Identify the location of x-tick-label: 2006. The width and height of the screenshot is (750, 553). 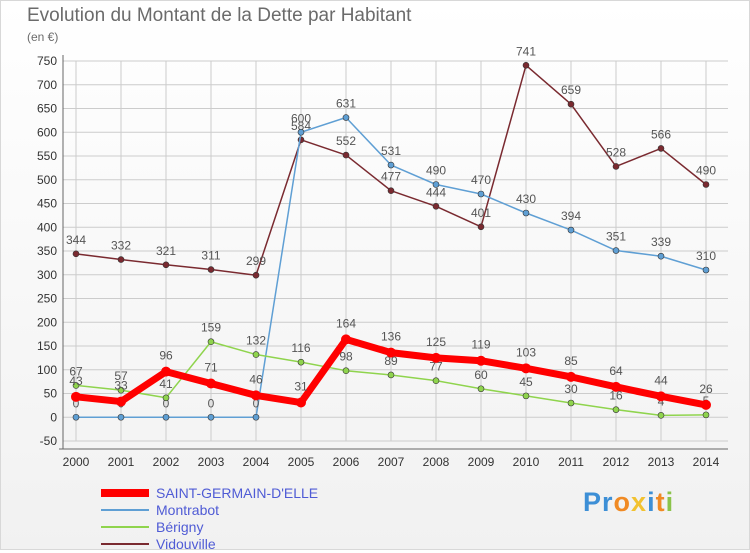
(346, 462).